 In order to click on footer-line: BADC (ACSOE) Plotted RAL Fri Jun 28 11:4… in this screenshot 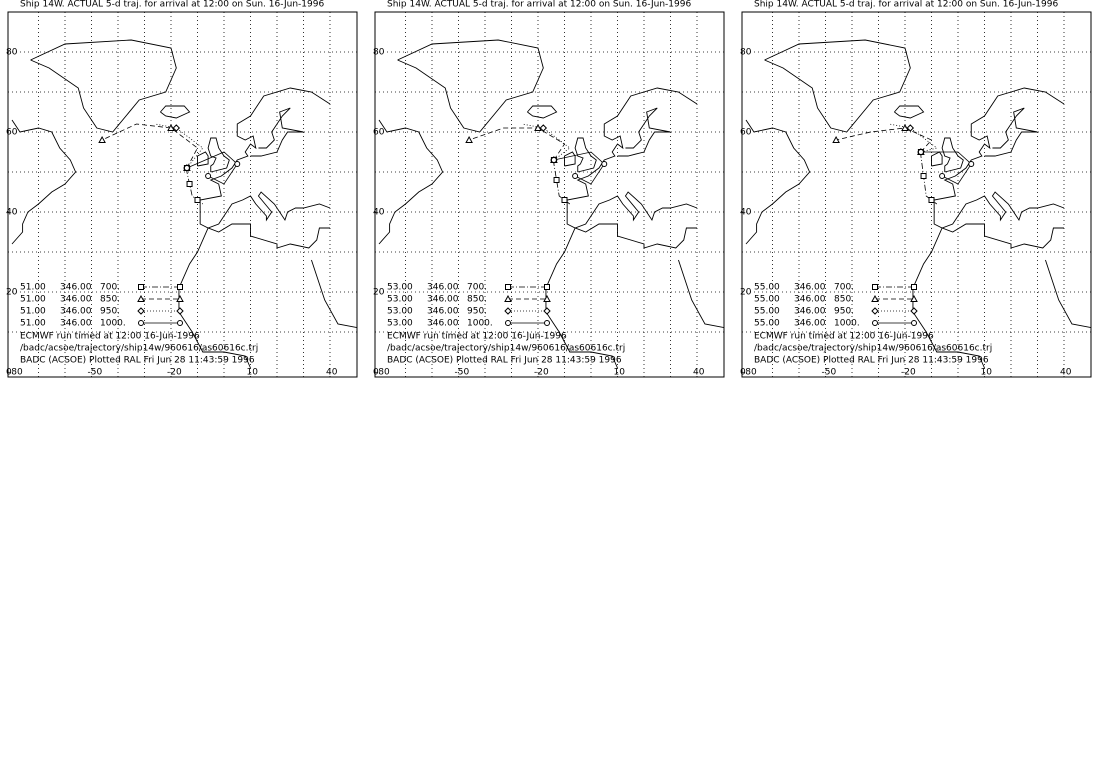, I will do `click(504, 361)`.